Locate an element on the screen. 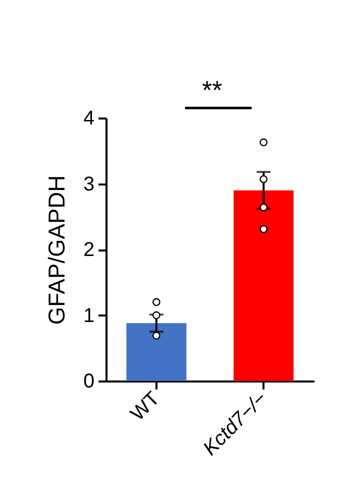 This screenshot has width=348, height=503. y-axis-title: GFAP/GAPDH is located at coordinates (56, 250).